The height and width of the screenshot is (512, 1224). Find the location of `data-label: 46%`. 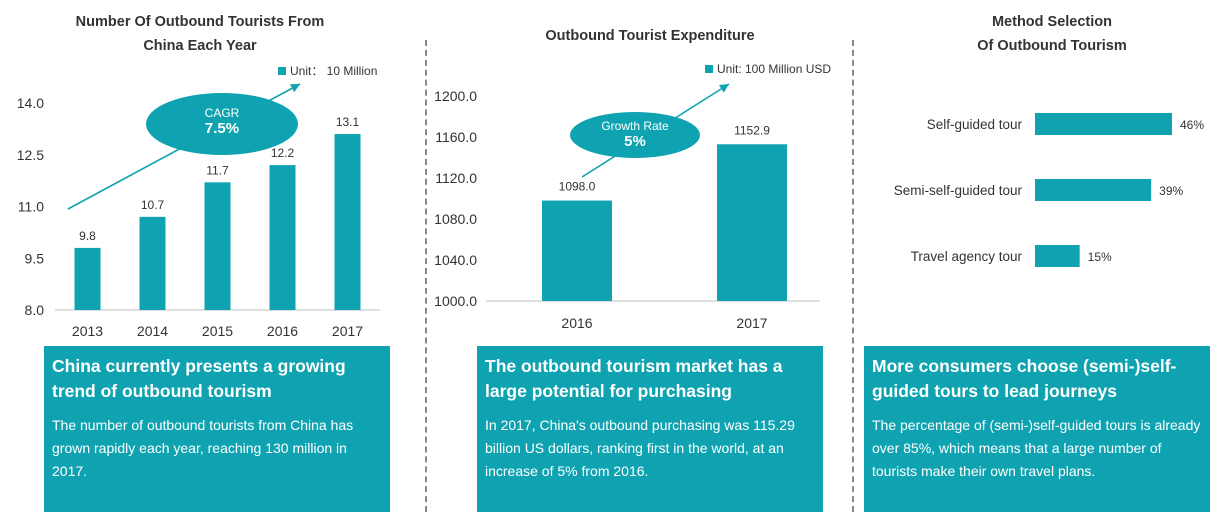

data-label: 46% is located at coordinates (1192, 125).